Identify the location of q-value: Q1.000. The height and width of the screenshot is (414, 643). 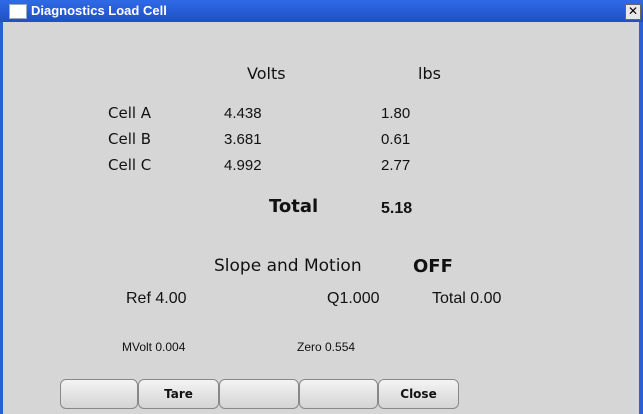
(353, 298).